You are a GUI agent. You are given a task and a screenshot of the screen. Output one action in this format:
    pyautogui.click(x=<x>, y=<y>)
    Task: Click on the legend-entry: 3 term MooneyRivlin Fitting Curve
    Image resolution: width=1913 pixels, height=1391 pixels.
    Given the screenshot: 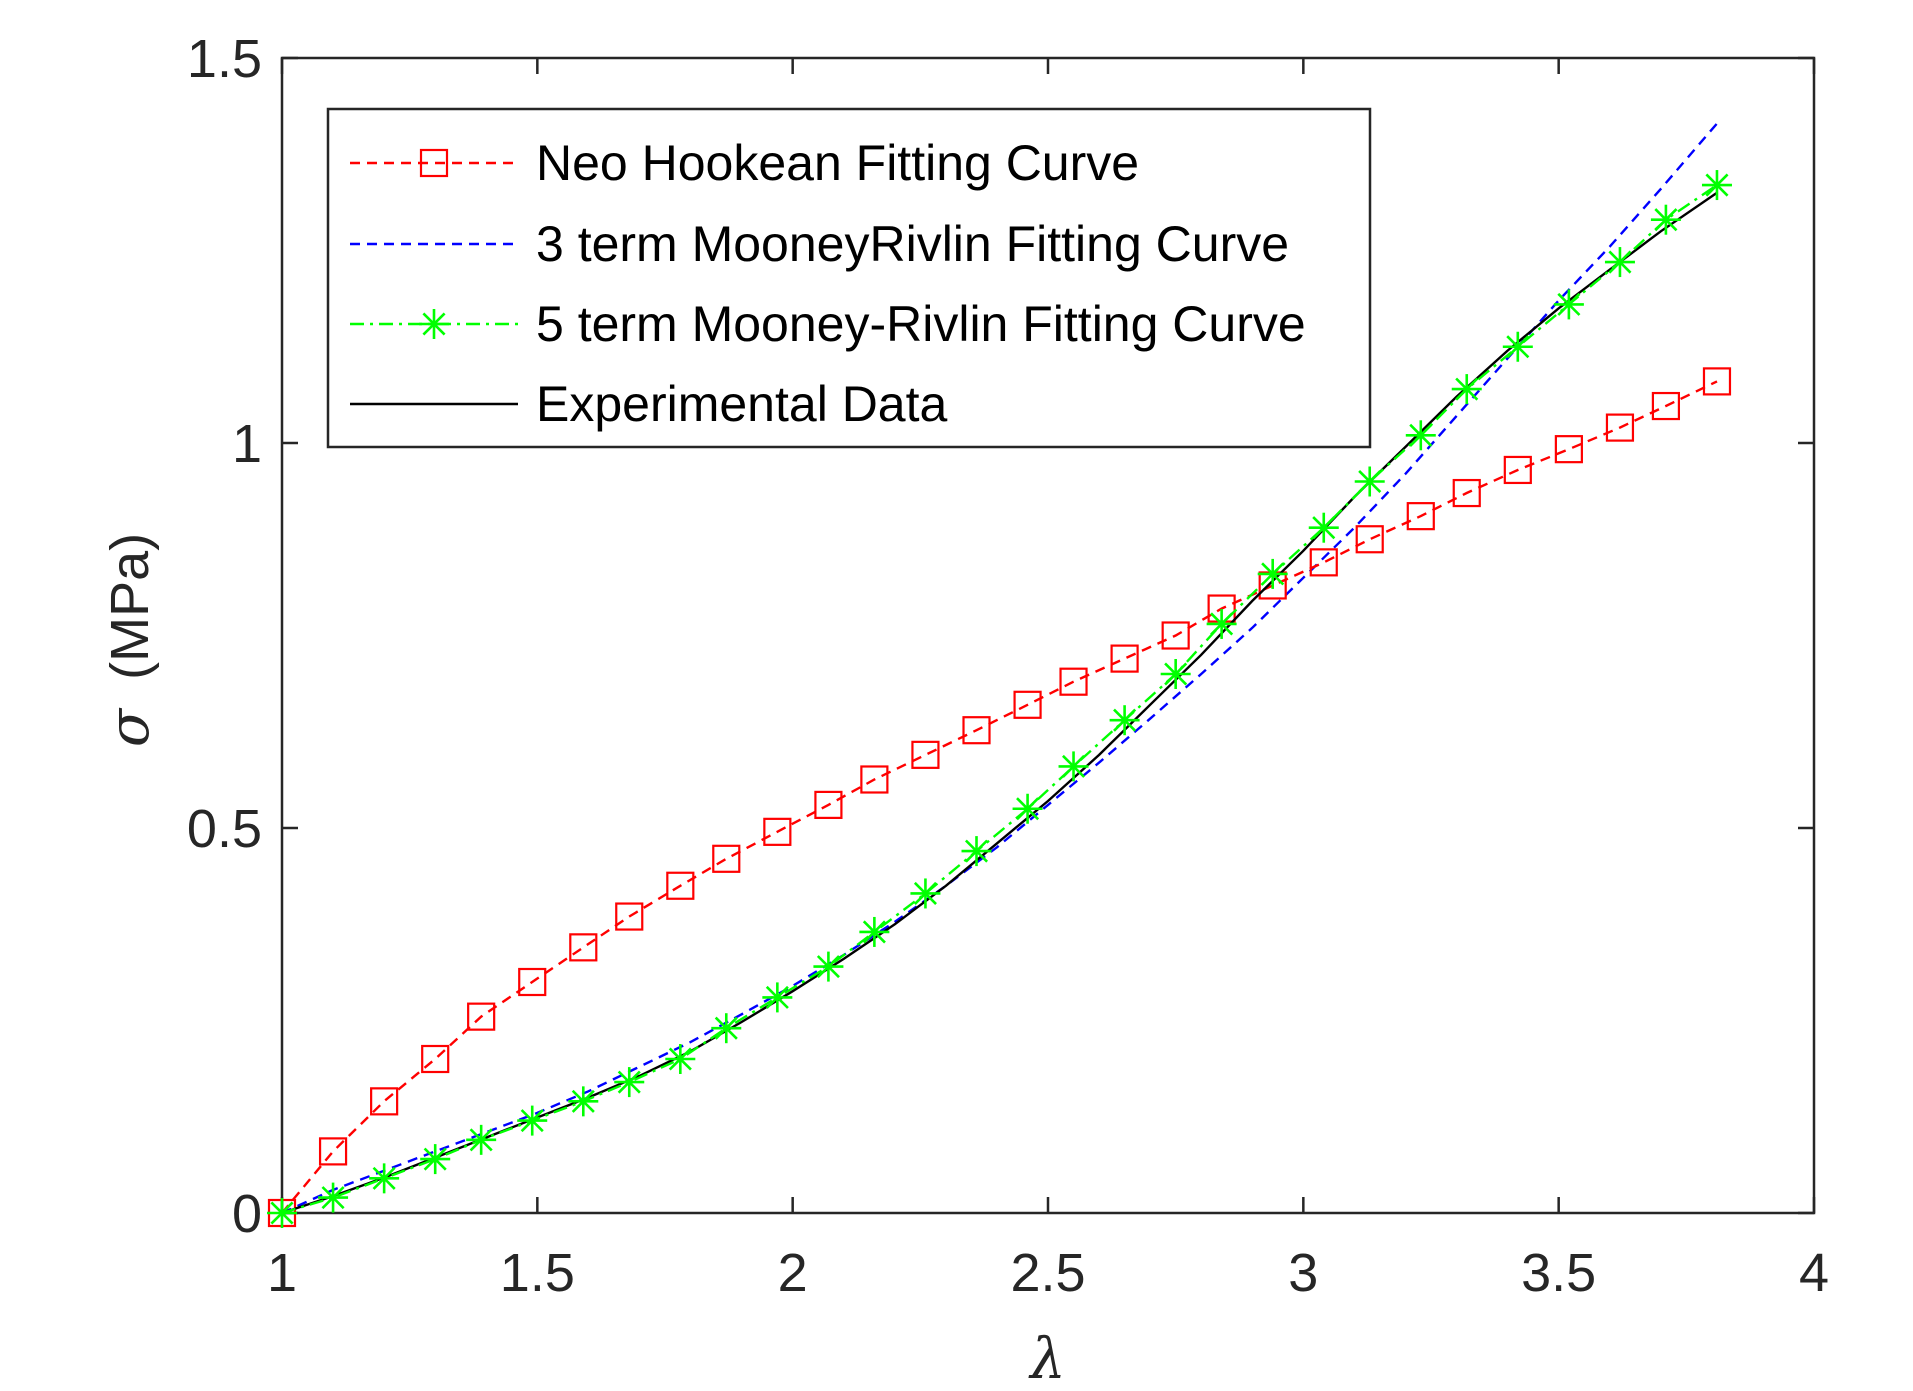 What is the action you would take?
    pyautogui.click(x=819, y=244)
    